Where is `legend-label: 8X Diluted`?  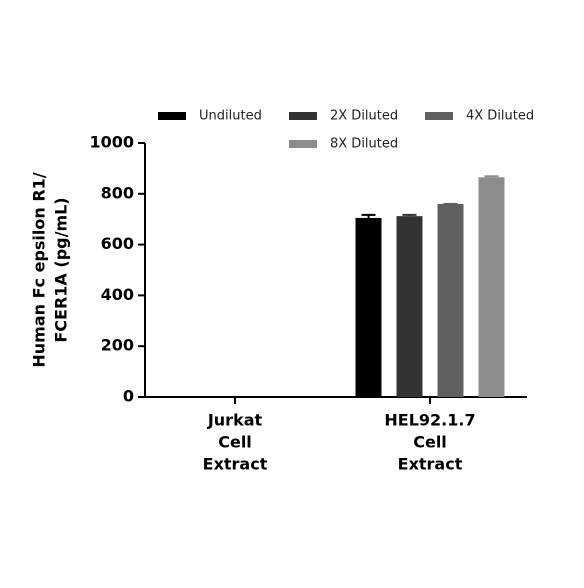 legend-label: 8X Diluted is located at coordinates (364, 144).